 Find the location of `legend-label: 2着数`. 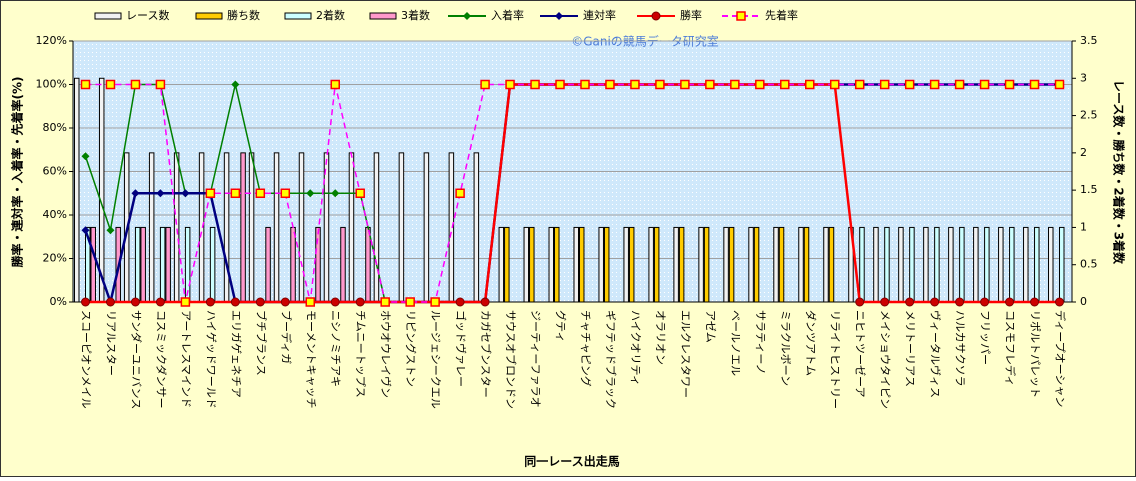

legend-label: 2着数 is located at coordinates (330, 15).